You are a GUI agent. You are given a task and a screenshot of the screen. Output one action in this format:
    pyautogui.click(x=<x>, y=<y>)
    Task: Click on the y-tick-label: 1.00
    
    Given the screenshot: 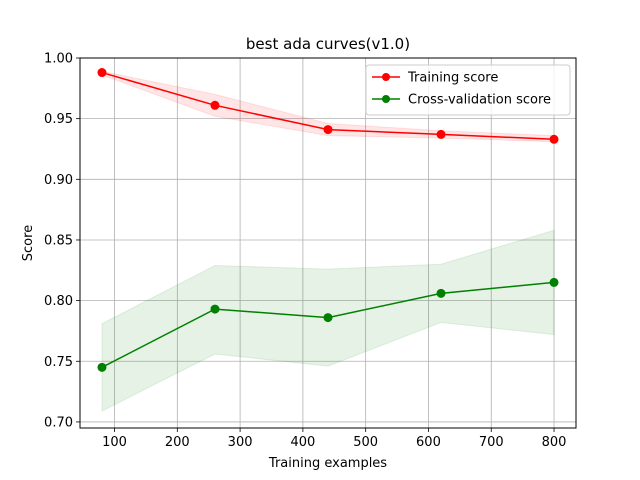 What is the action you would take?
    pyautogui.click(x=58, y=59)
    